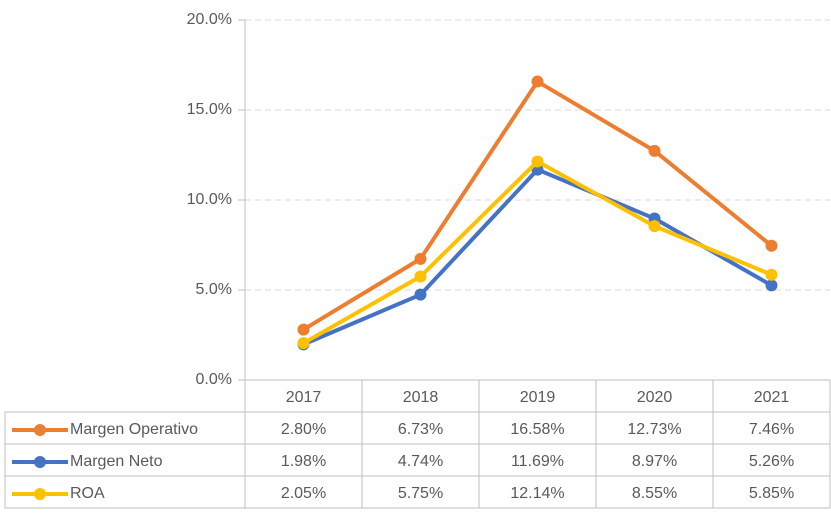  What do you see at coordinates (209, 19) in the screenshot?
I see `y-tick-label: 20.0%` at bounding box center [209, 19].